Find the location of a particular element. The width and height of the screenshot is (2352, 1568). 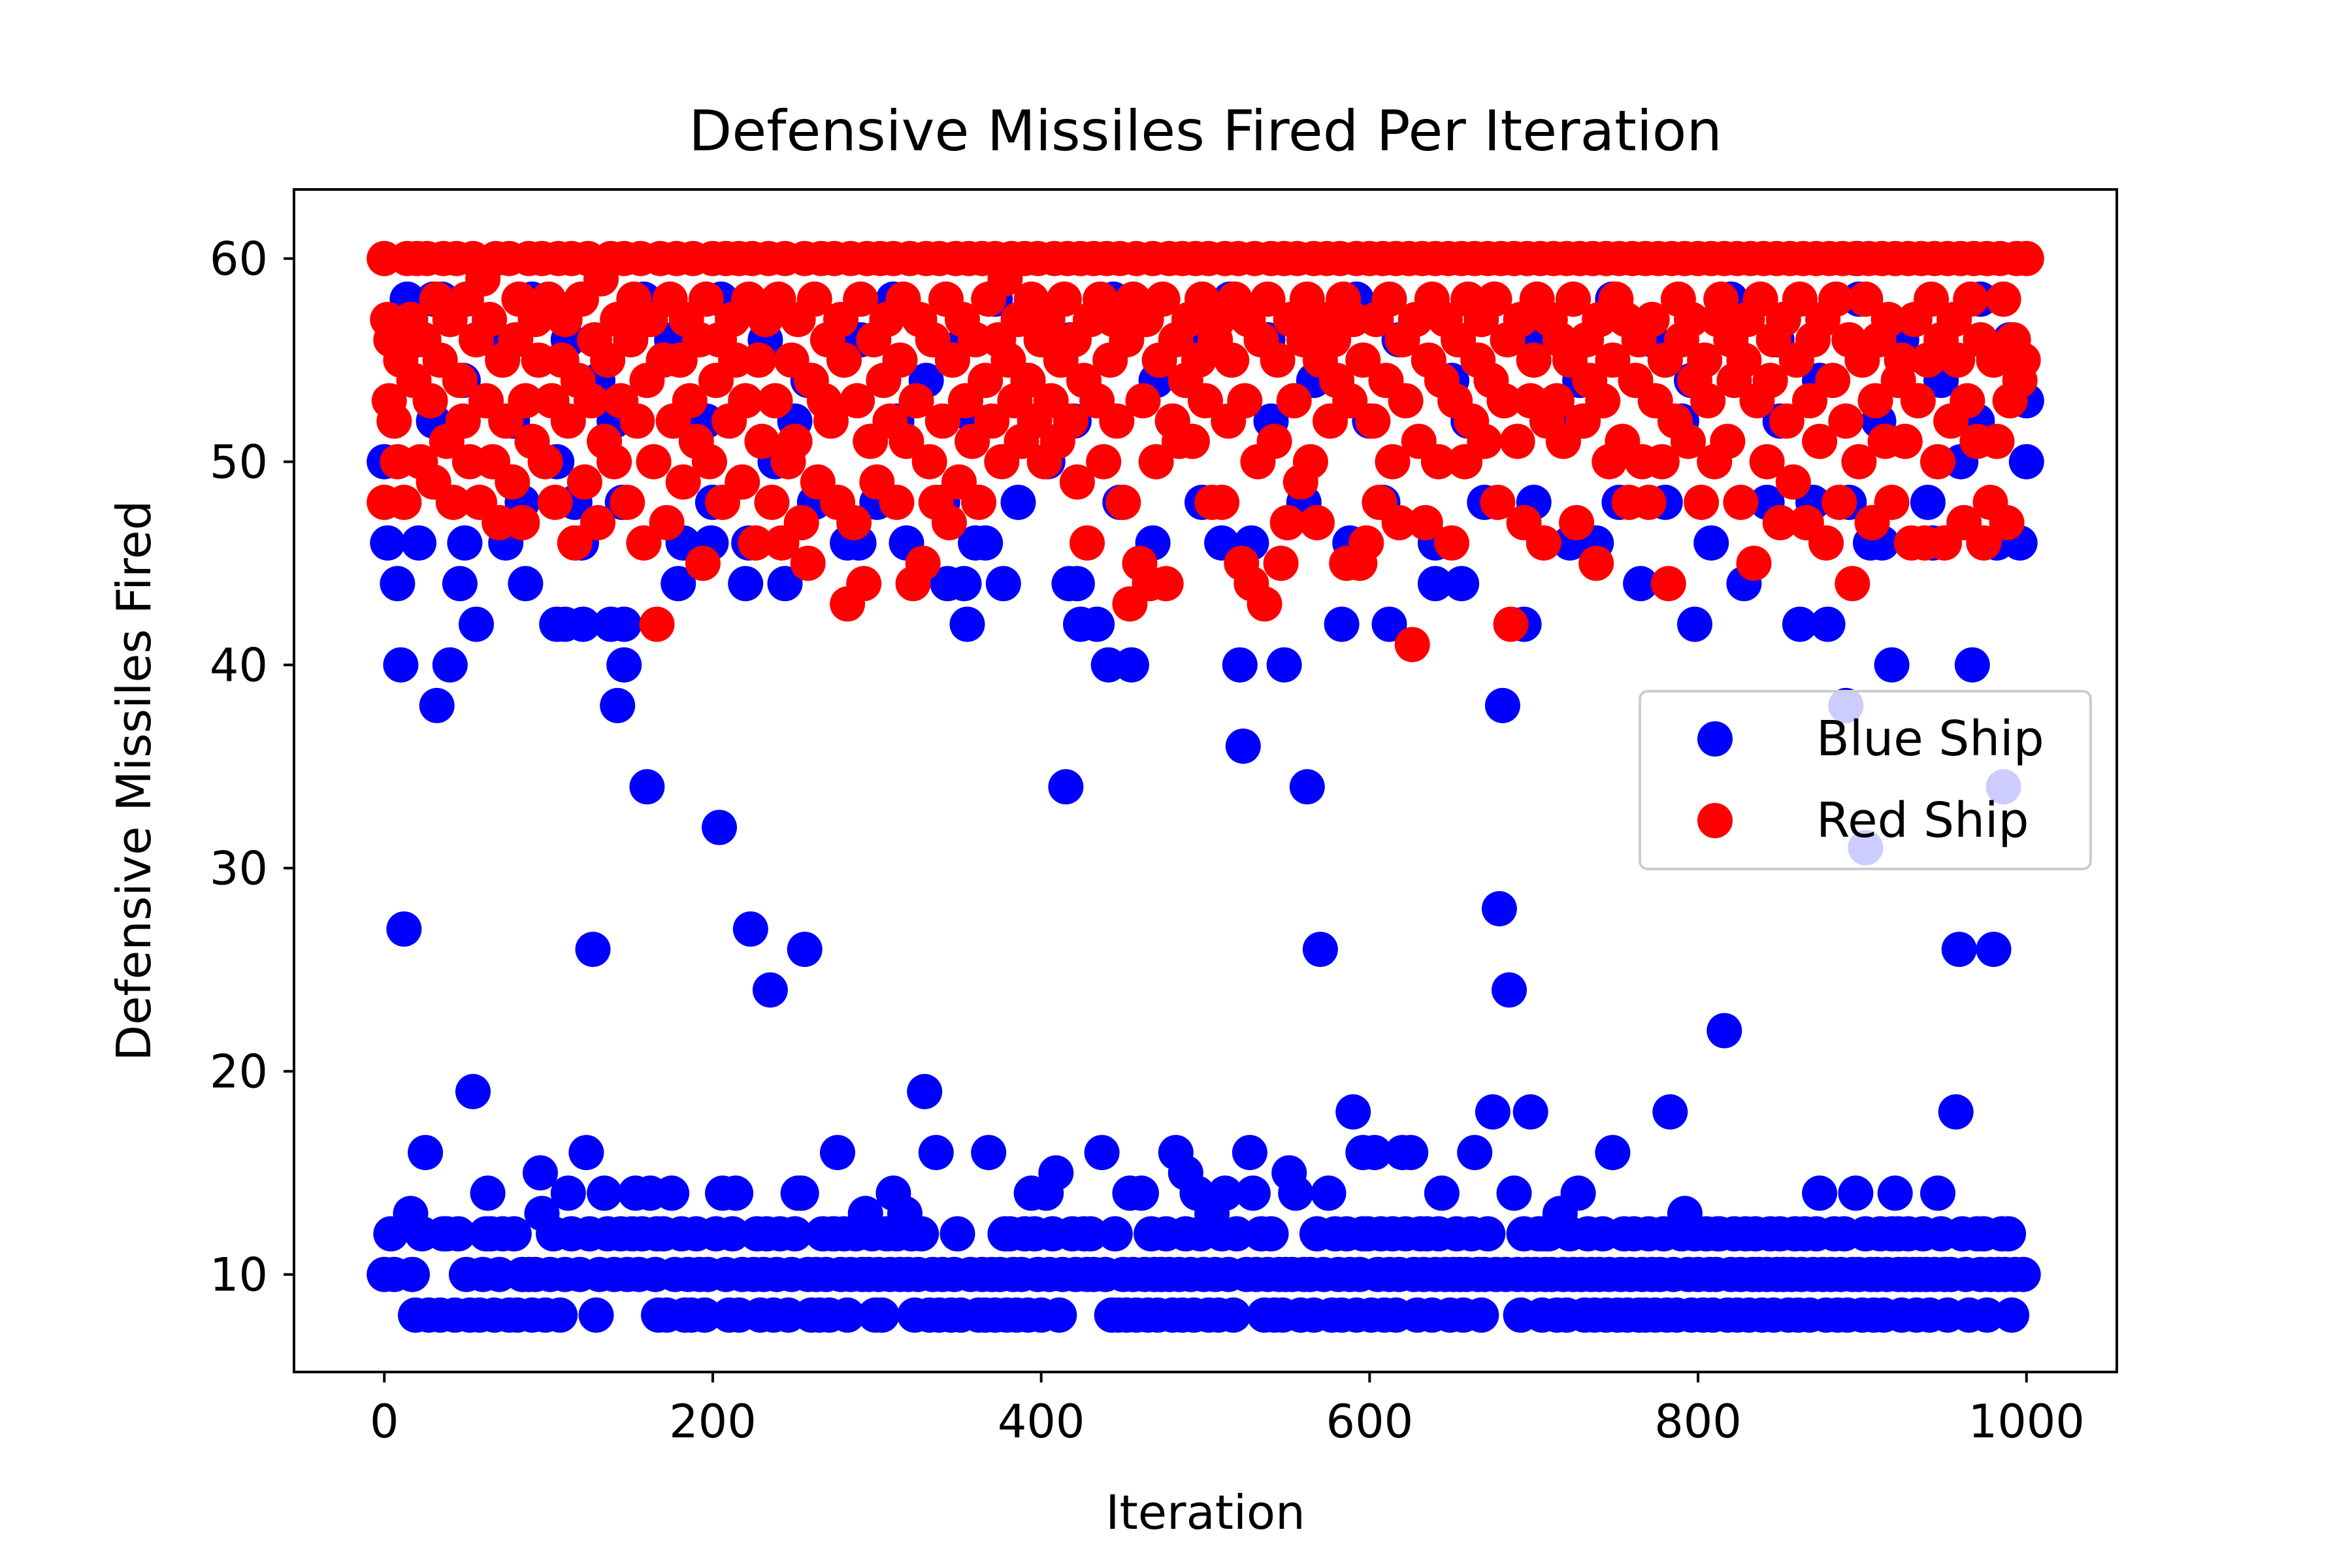

legend-frame is located at coordinates (1865, 780).